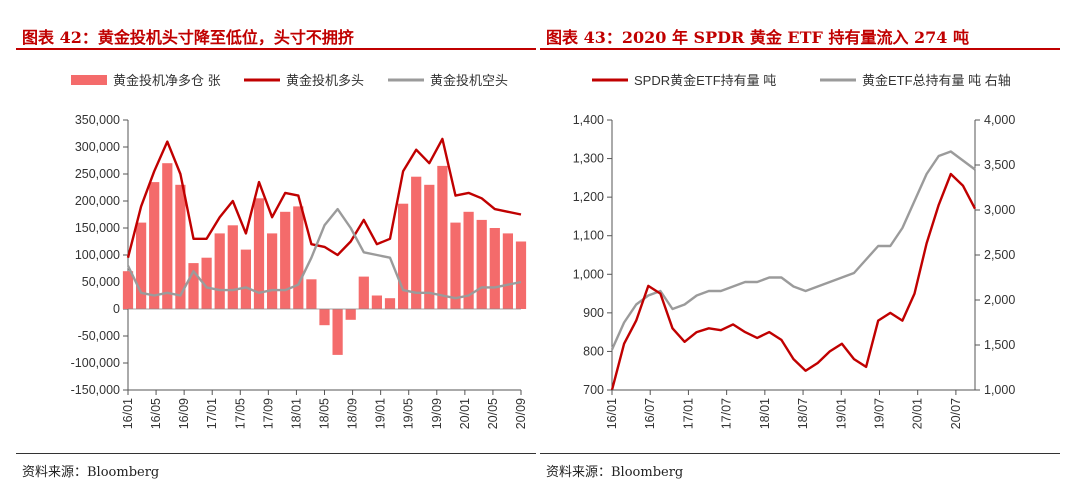  Describe the element at coordinates (999, 255) in the screenshot. I see `y-right-tick-label: 2,500` at that location.